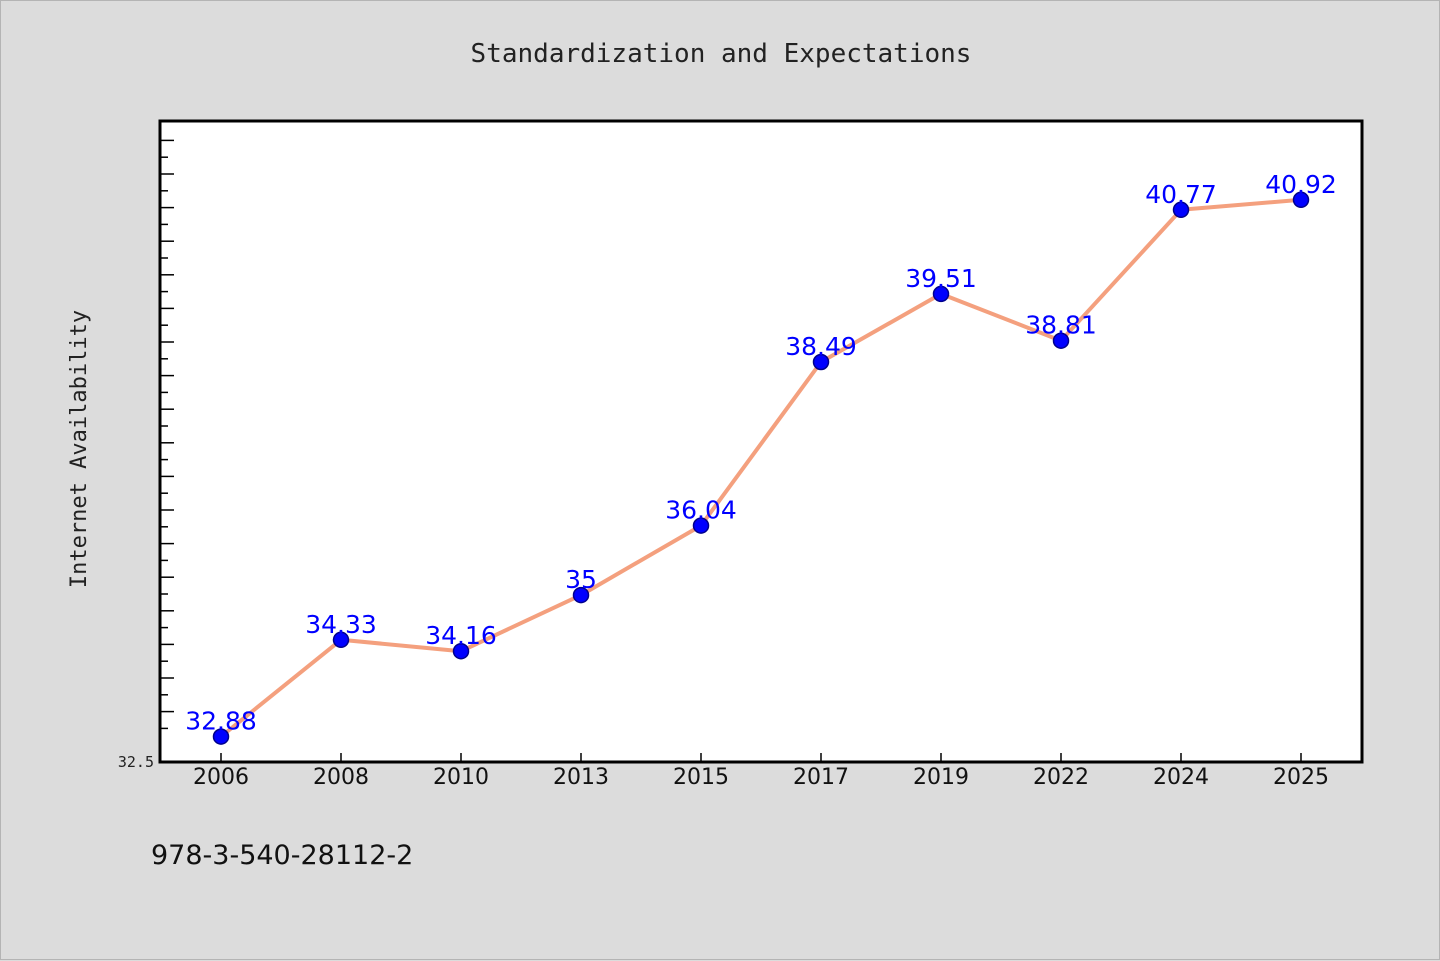 Image resolution: width=1440 pixels, height=961 pixels. I want to click on x-tick-label: 2025, so click(1301, 777).